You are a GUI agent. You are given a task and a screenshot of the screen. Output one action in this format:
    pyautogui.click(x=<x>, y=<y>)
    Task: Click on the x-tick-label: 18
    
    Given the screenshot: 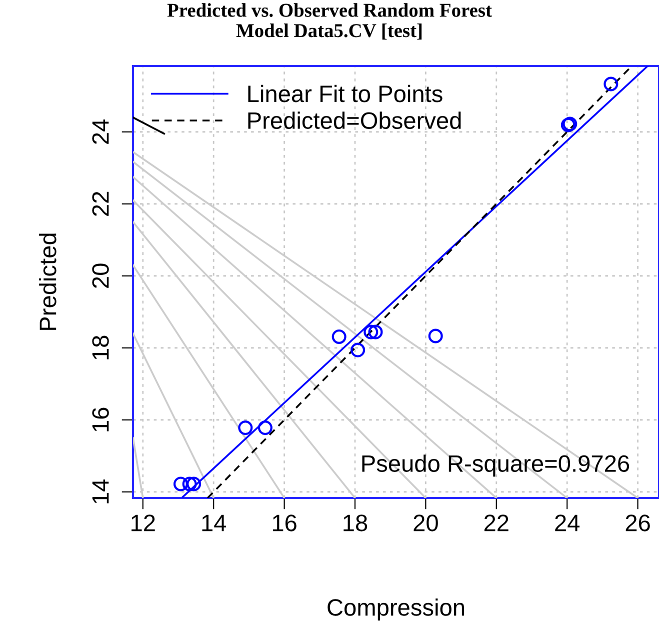 What is the action you would take?
    pyautogui.click(x=356, y=523)
    